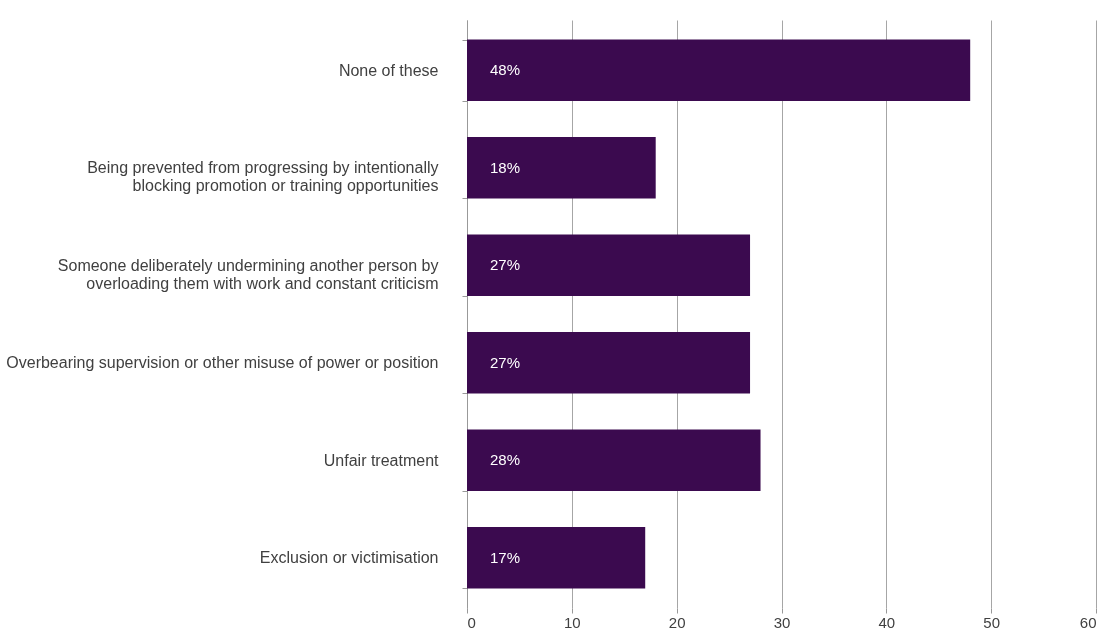  Describe the element at coordinates (505, 70) in the screenshot. I see `data-label: 48%` at that location.